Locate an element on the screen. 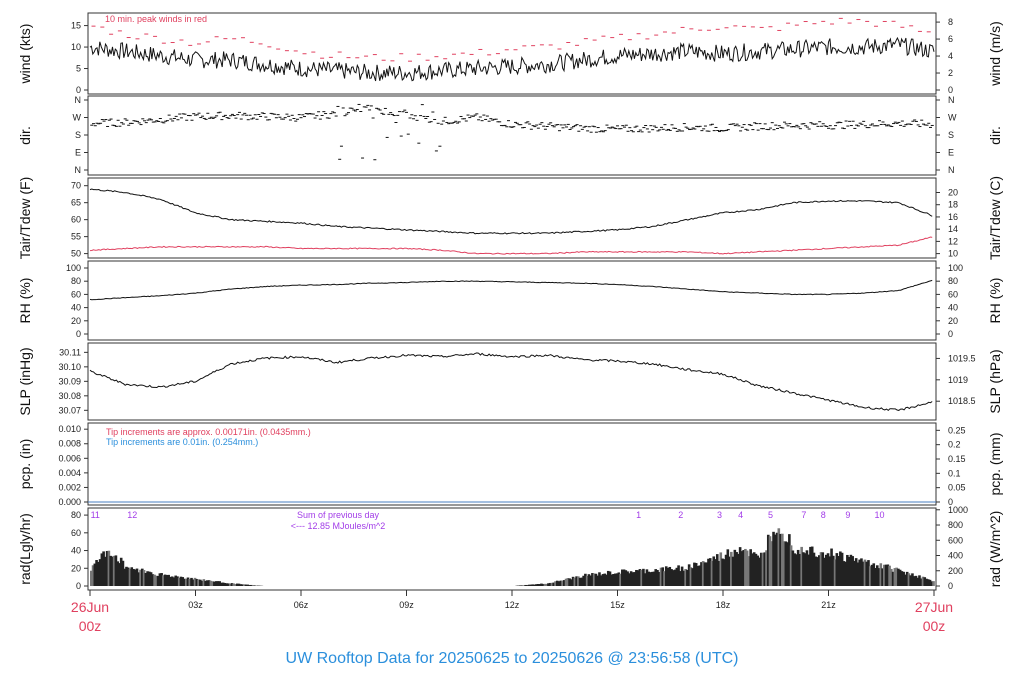  slp-ytick-label-left: 30.07 is located at coordinates (69, 410).